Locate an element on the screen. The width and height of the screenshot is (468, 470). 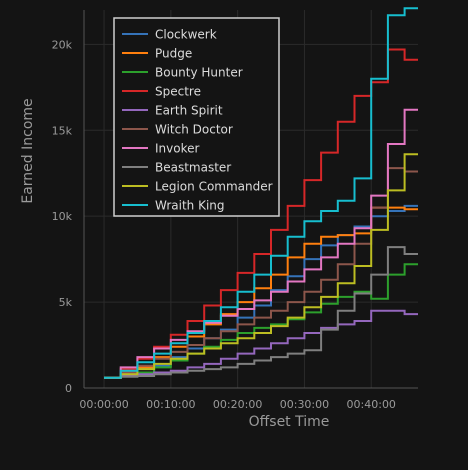
y-tick-label: 0 is located at coordinates (68, 388).